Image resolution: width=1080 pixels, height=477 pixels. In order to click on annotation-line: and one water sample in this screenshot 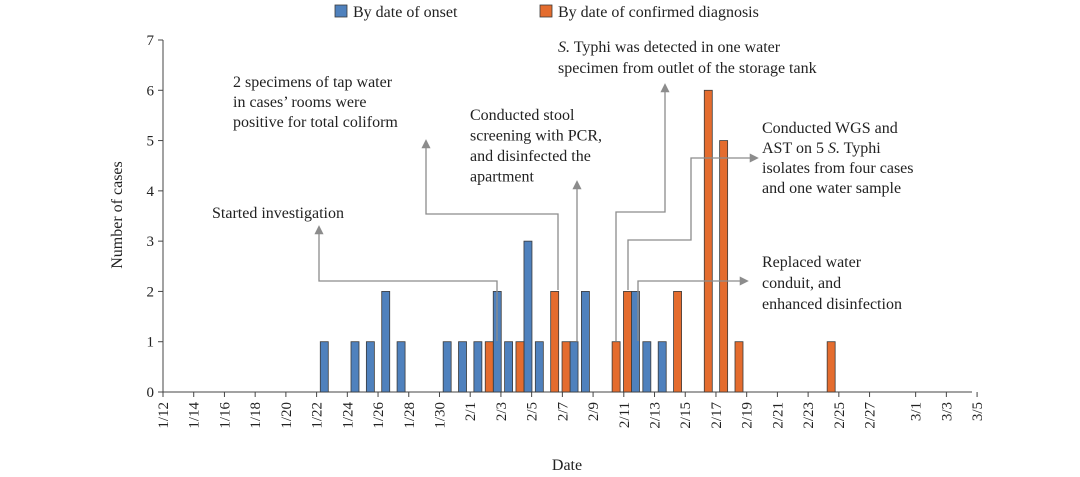, I will do `click(831, 188)`.